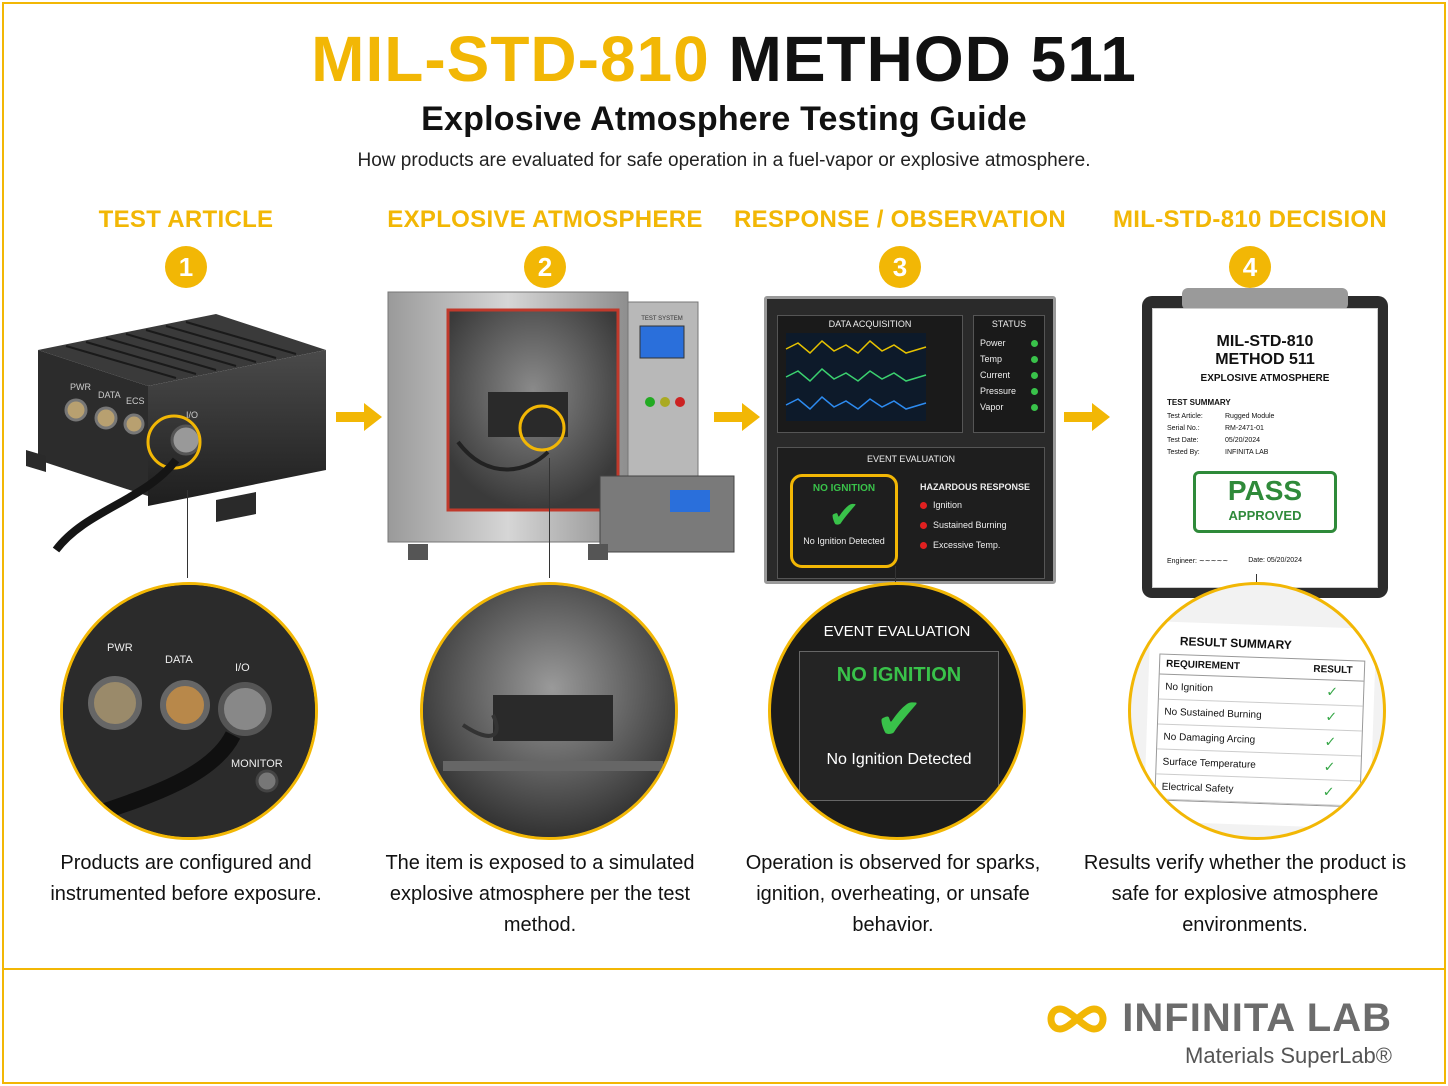 Image resolution: width=1448 pixels, height=1086 pixels. Describe the element at coordinates (870, 324) in the screenshot. I see `data-acquisition-label: DATA ACQUISITION` at that location.